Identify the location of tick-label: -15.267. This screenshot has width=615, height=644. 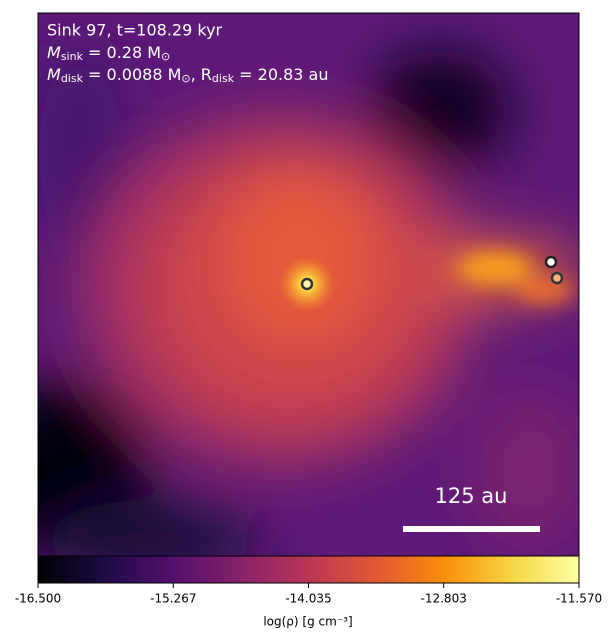
(173, 599).